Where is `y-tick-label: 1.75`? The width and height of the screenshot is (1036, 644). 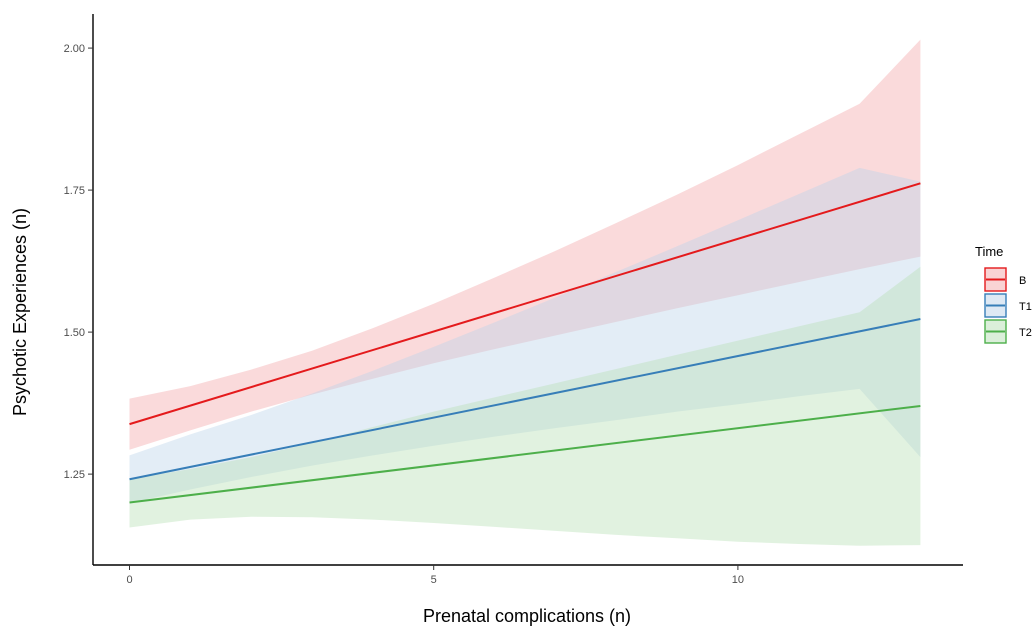 y-tick-label: 1.75 is located at coordinates (74, 191).